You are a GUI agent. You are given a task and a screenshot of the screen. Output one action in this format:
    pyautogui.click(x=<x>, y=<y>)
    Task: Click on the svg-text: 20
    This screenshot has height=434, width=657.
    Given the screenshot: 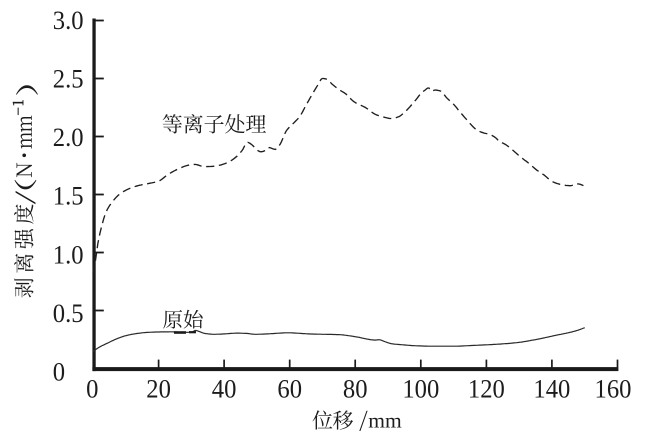 What is the action you would take?
    pyautogui.click(x=158, y=389)
    